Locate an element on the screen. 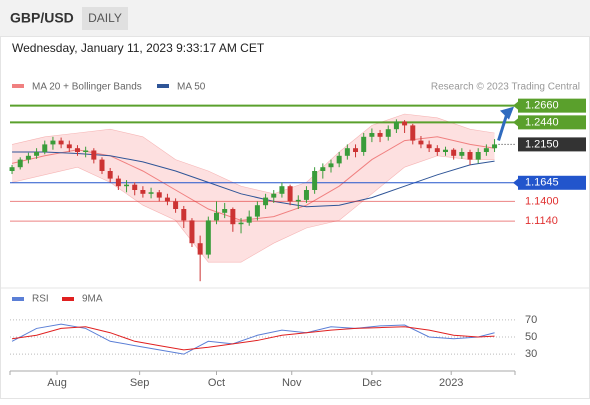 This screenshot has width=590, height=405. level-label: 1.2660 is located at coordinates (542, 106).